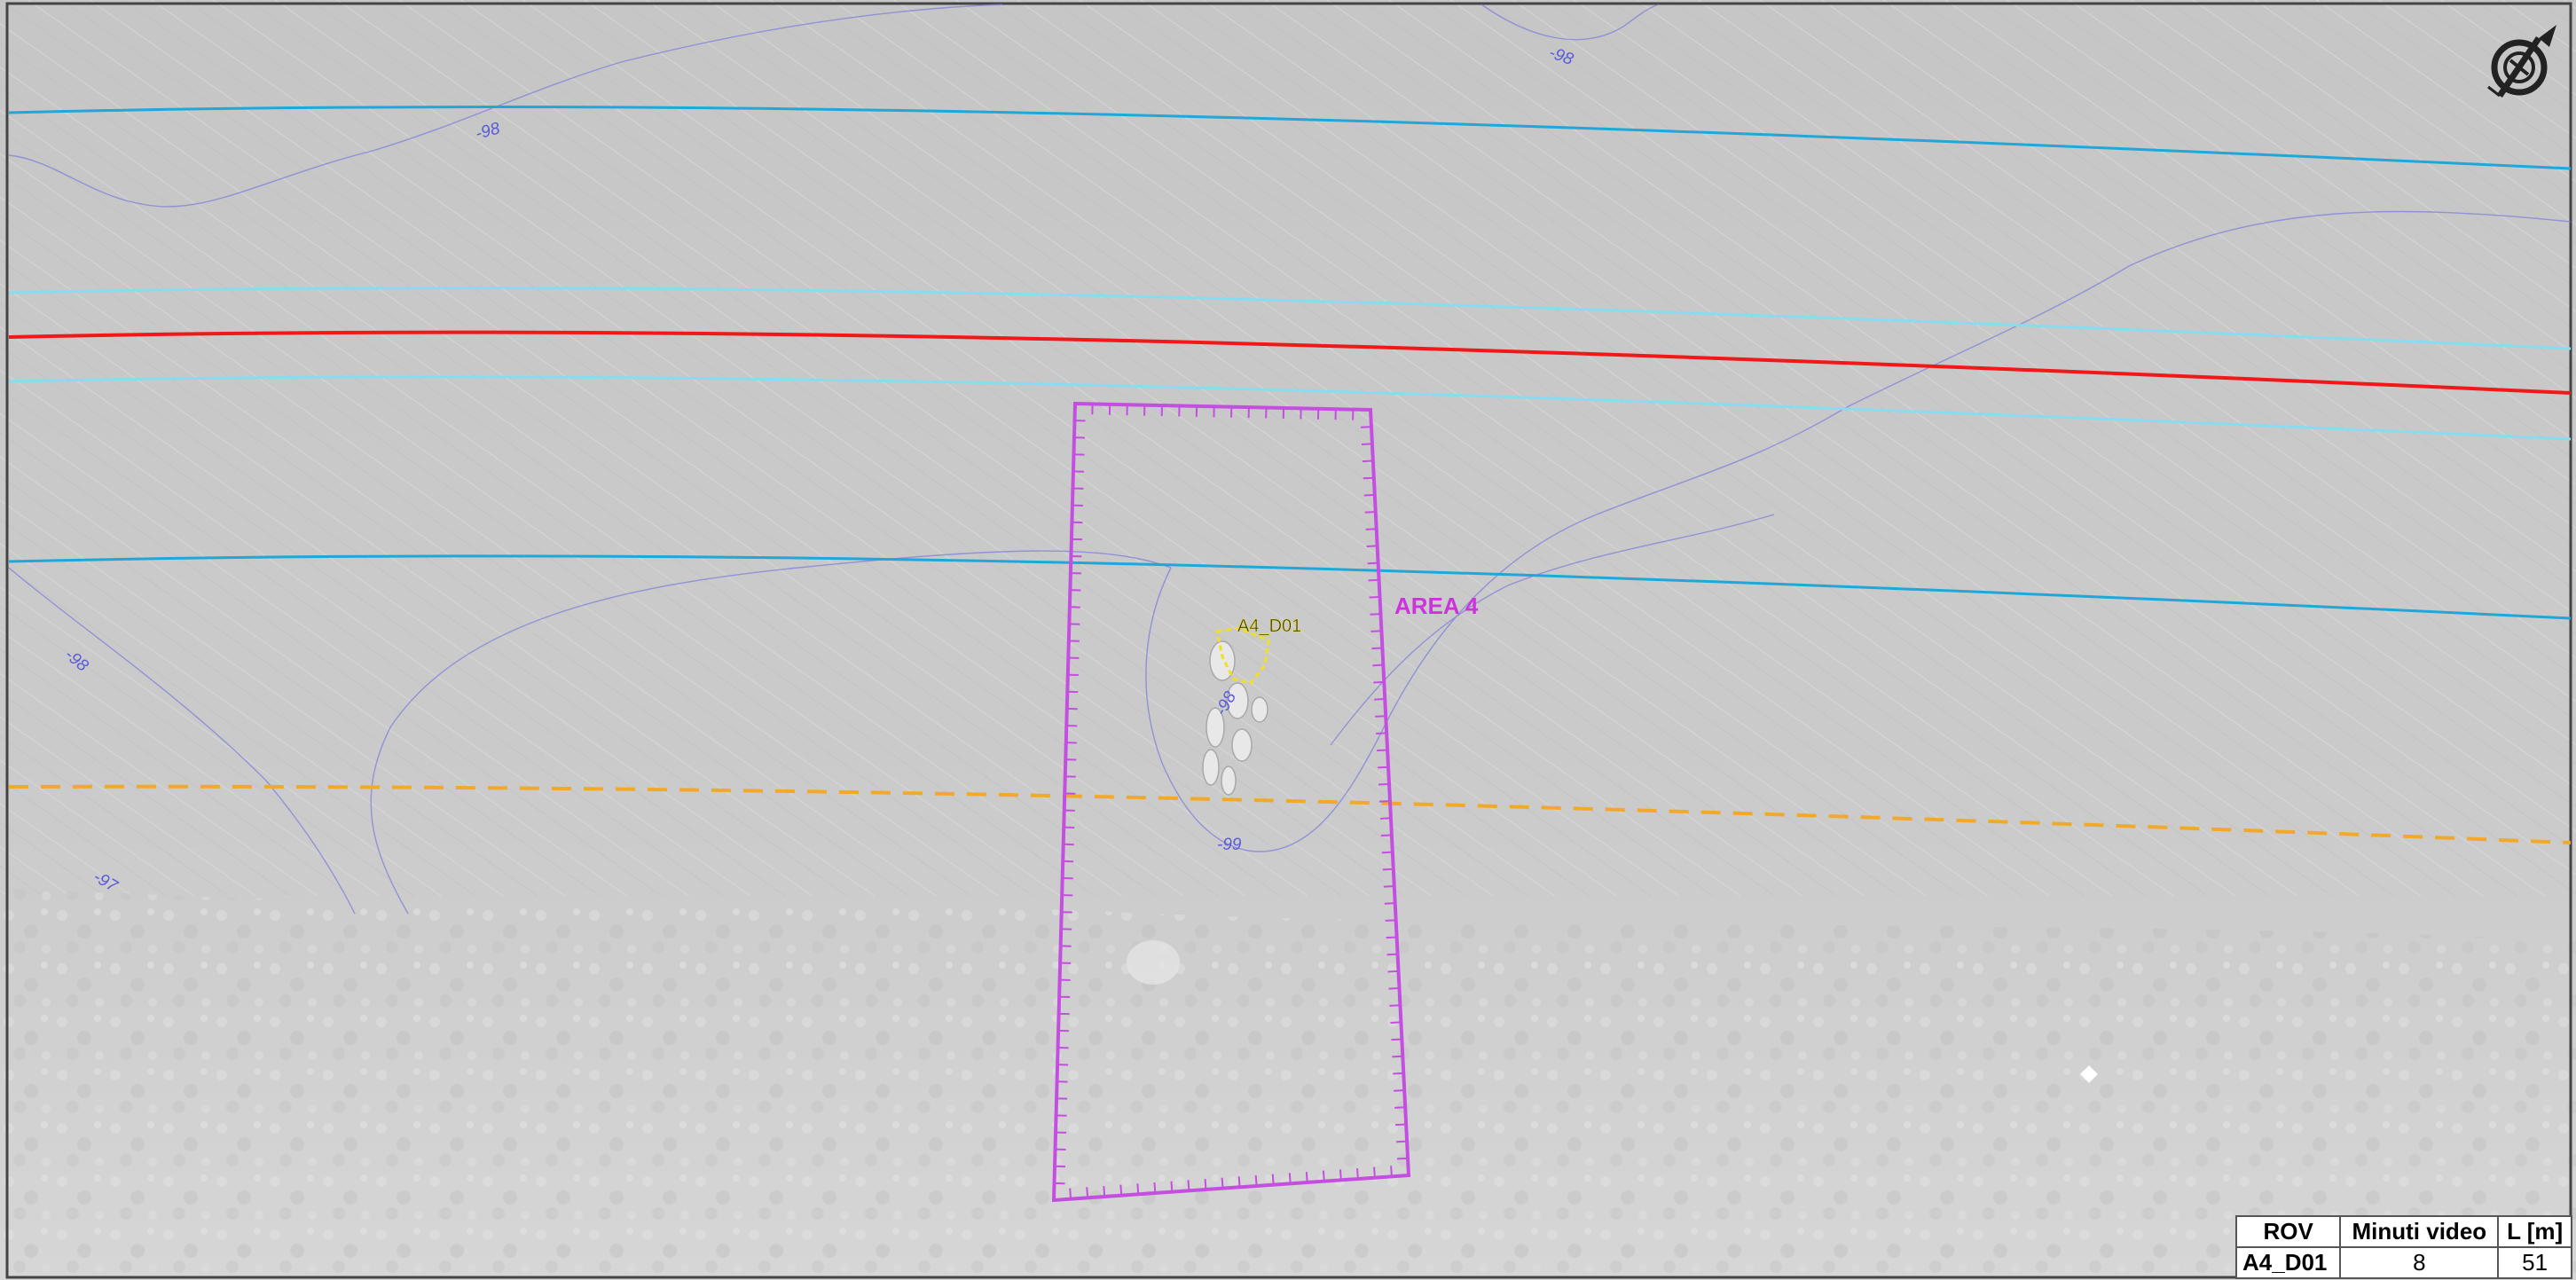 Image resolution: width=2576 pixels, height=1280 pixels. I want to click on corridor-outer-line-south, so click(1290, 587).